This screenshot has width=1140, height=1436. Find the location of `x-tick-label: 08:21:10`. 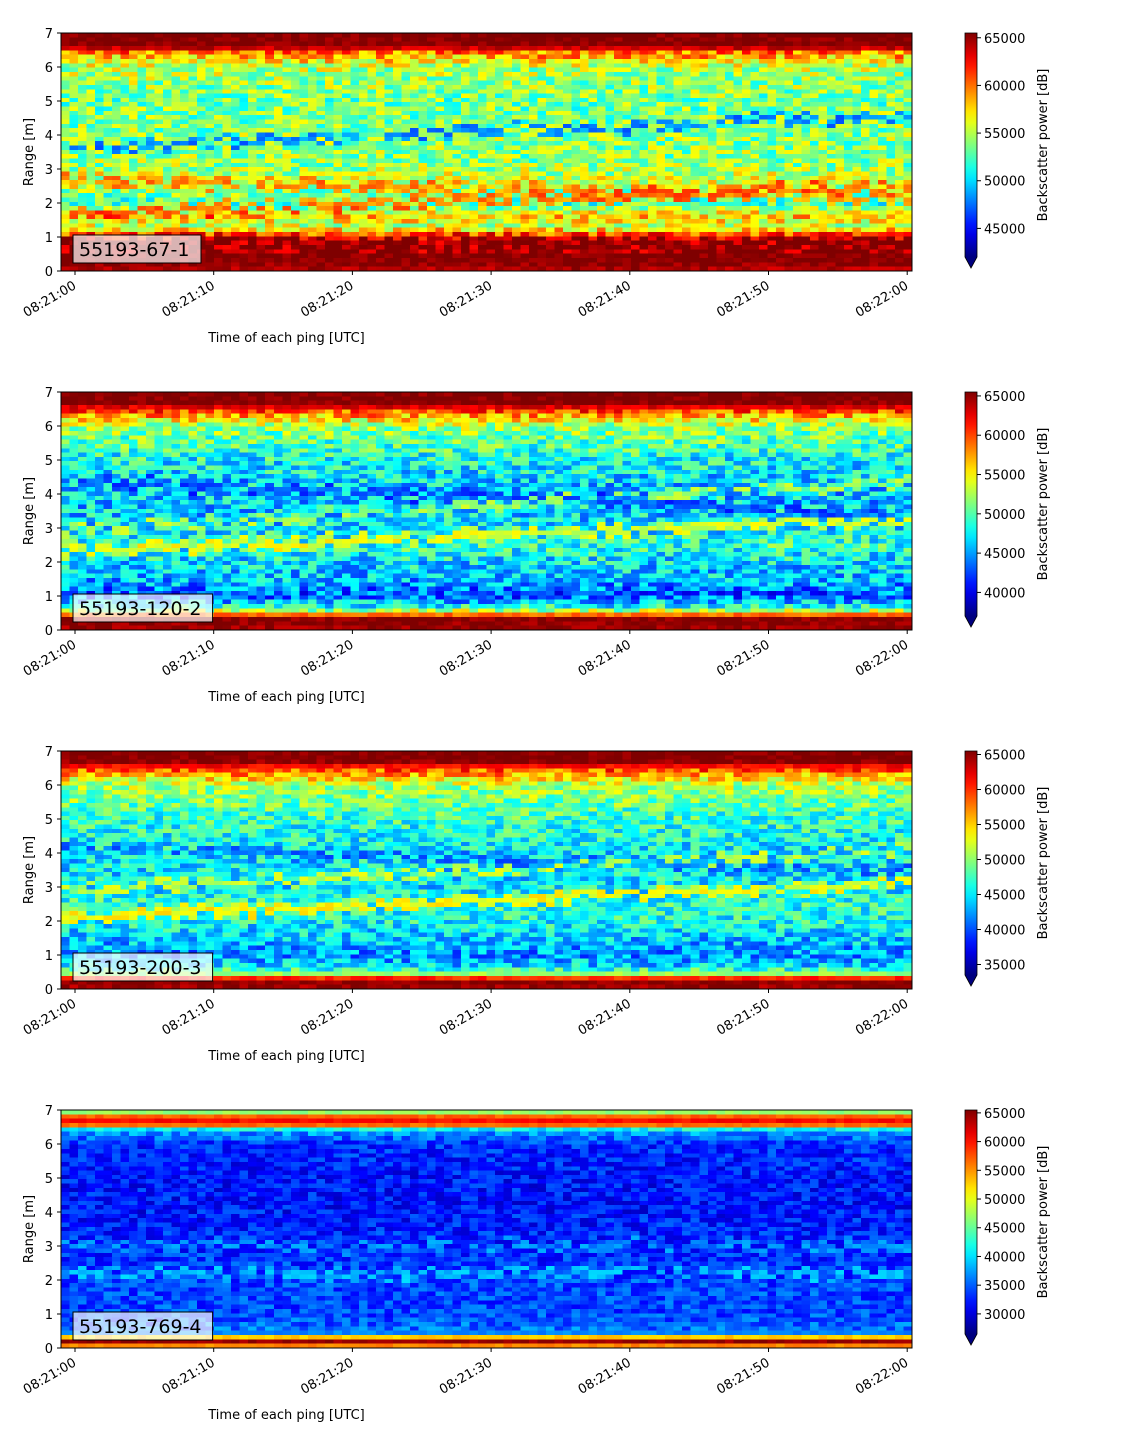

x-tick-label: 08:21:10 is located at coordinates (189, 1017).